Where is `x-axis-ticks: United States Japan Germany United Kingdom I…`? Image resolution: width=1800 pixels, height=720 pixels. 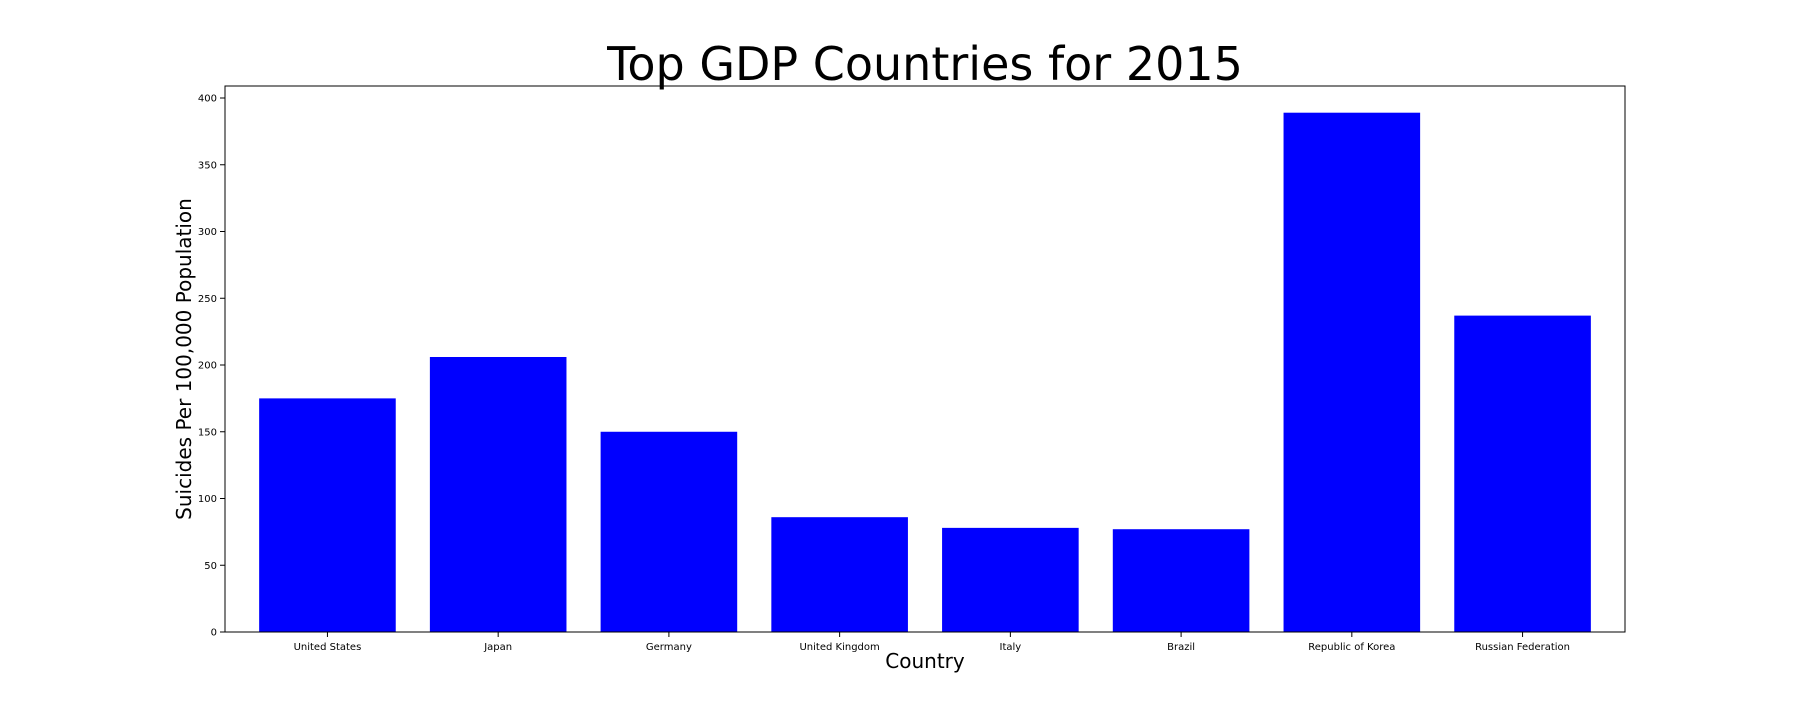
x-axis-ticks: United States Japan Germany United Kingdom I… is located at coordinates (932, 642).